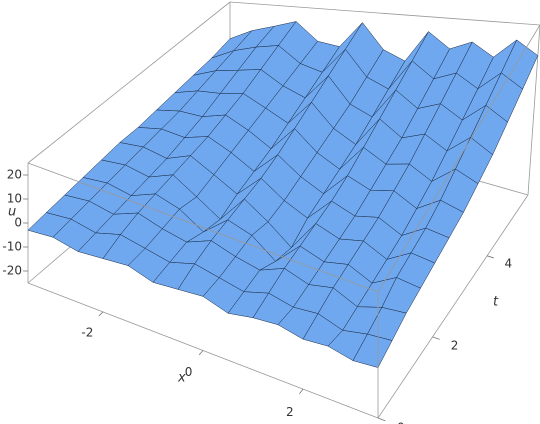 The image size is (540, 424). I want to click on z-tick-label: 20, so click(14, 175).